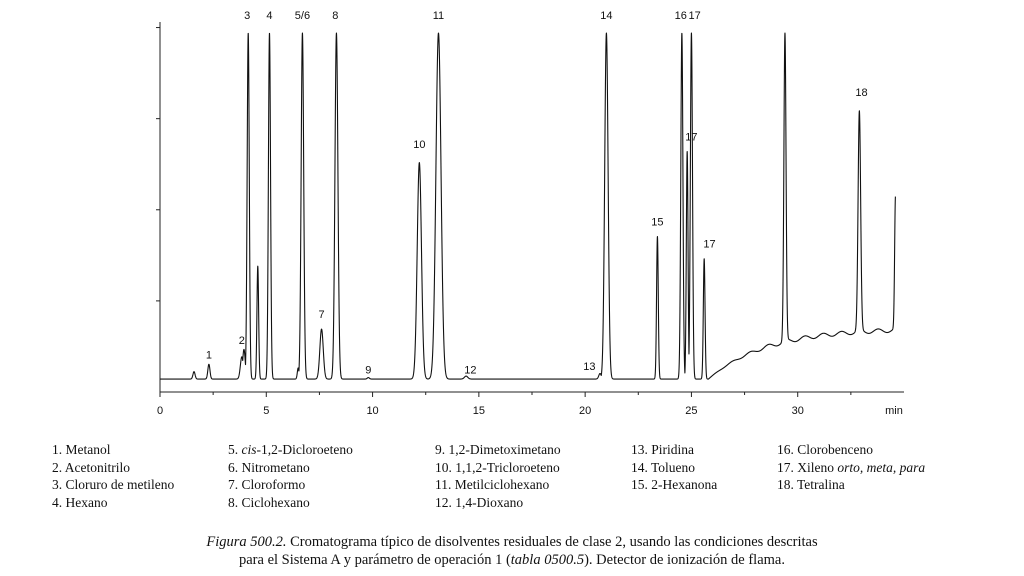 The image size is (1024, 576). I want to click on peak-label: 15, so click(657, 223).